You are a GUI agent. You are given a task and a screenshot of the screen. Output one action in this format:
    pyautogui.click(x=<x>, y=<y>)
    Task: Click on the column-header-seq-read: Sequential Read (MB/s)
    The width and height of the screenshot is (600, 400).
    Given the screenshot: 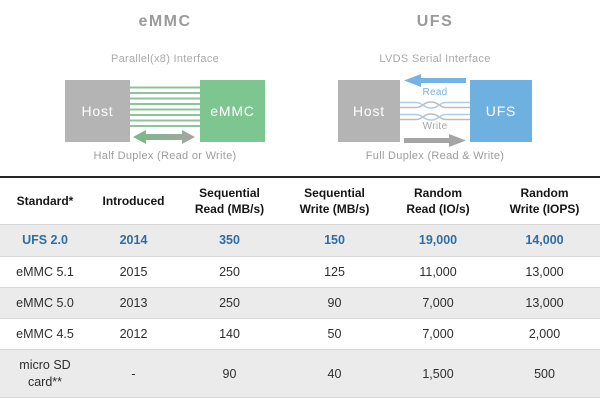 What is the action you would take?
    pyautogui.click(x=229, y=201)
    